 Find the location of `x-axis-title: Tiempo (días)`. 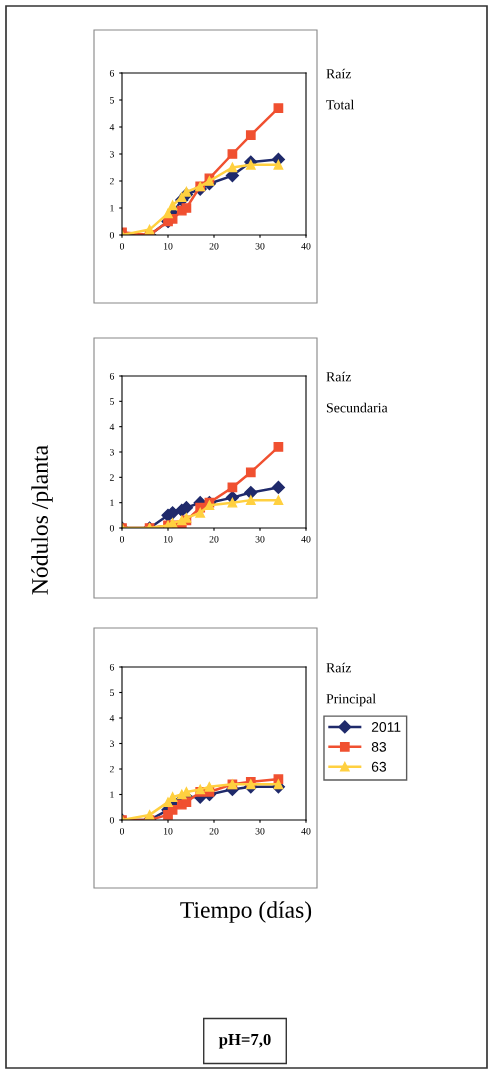

x-axis-title: Tiempo (días) is located at coordinates (246, 912).